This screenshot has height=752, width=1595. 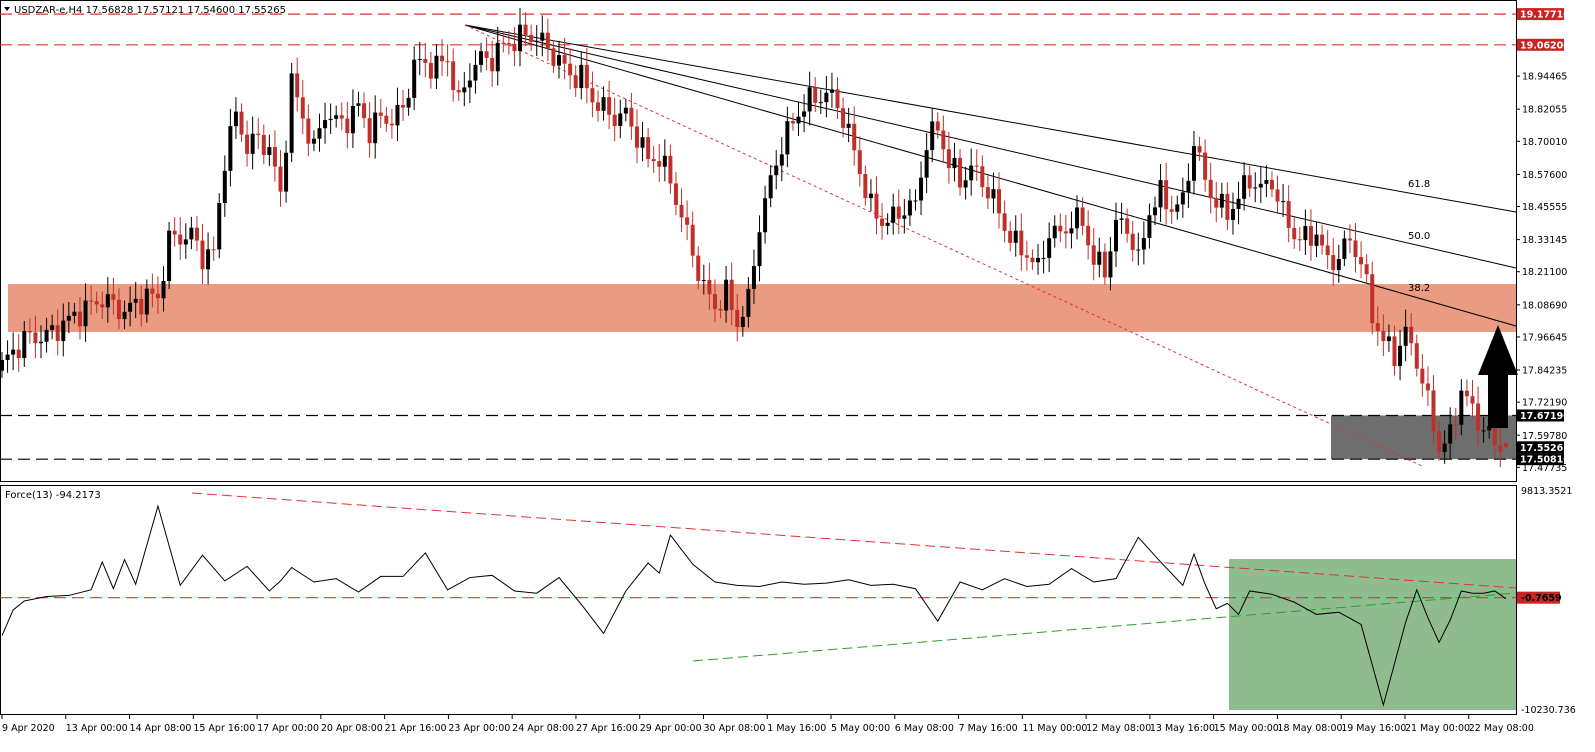 What do you see at coordinates (1501, 728) in the screenshot?
I see `time-tick-label: 22 May 08:00` at bounding box center [1501, 728].